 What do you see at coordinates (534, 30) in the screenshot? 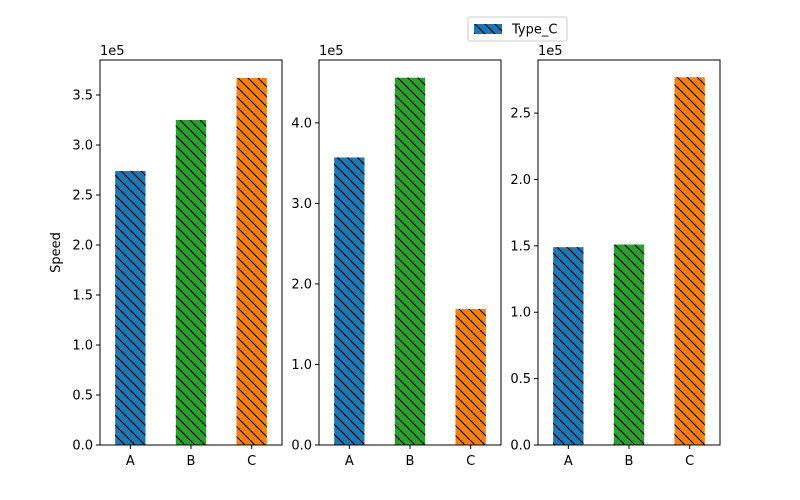
I see `legend-label: Type_C` at bounding box center [534, 30].